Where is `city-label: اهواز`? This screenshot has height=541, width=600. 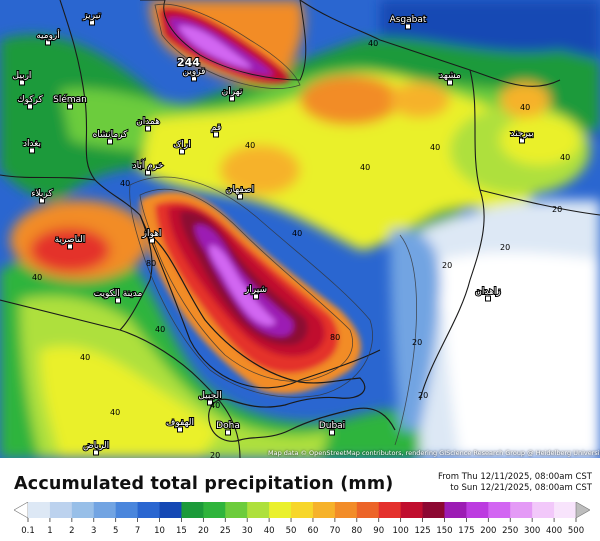
city-label: اهواز is located at coordinates (152, 234).